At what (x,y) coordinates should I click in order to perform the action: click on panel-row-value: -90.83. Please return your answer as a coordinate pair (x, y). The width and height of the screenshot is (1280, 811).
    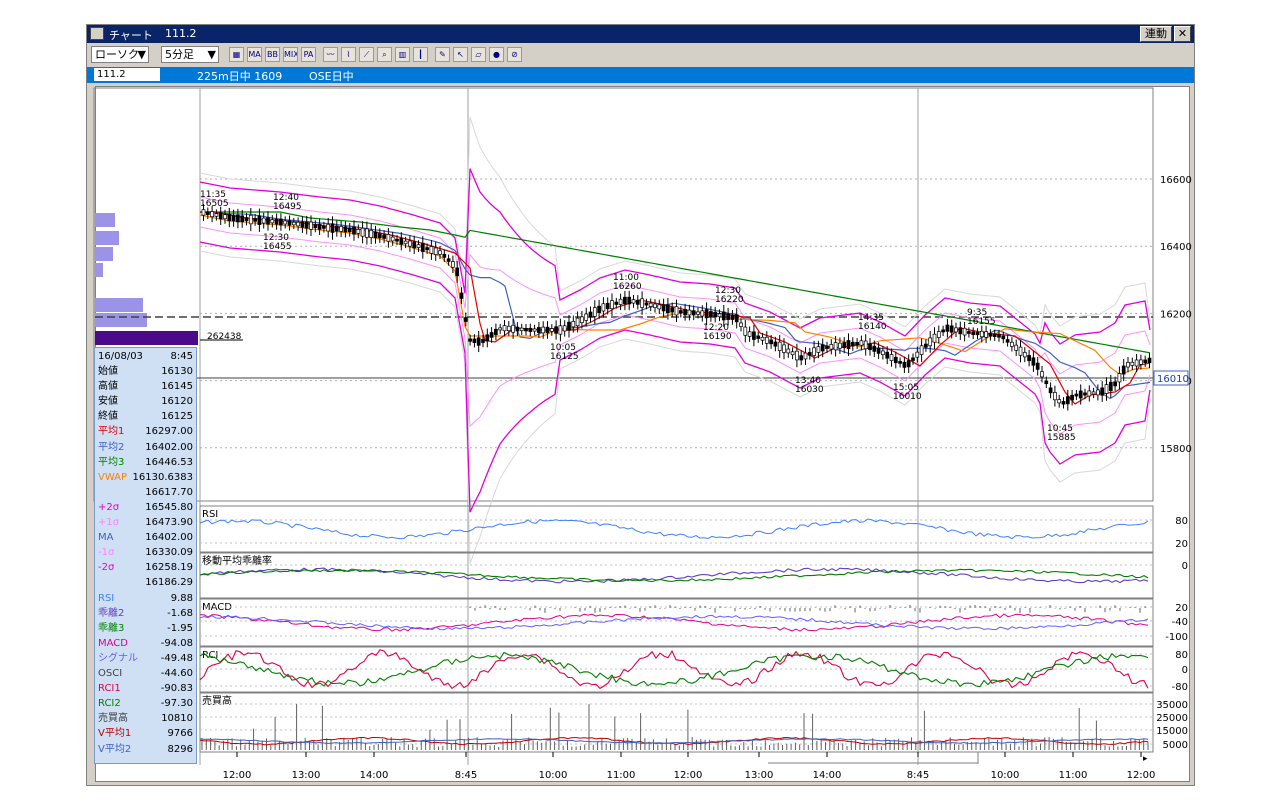
    Looking at the image, I should click on (176, 689).